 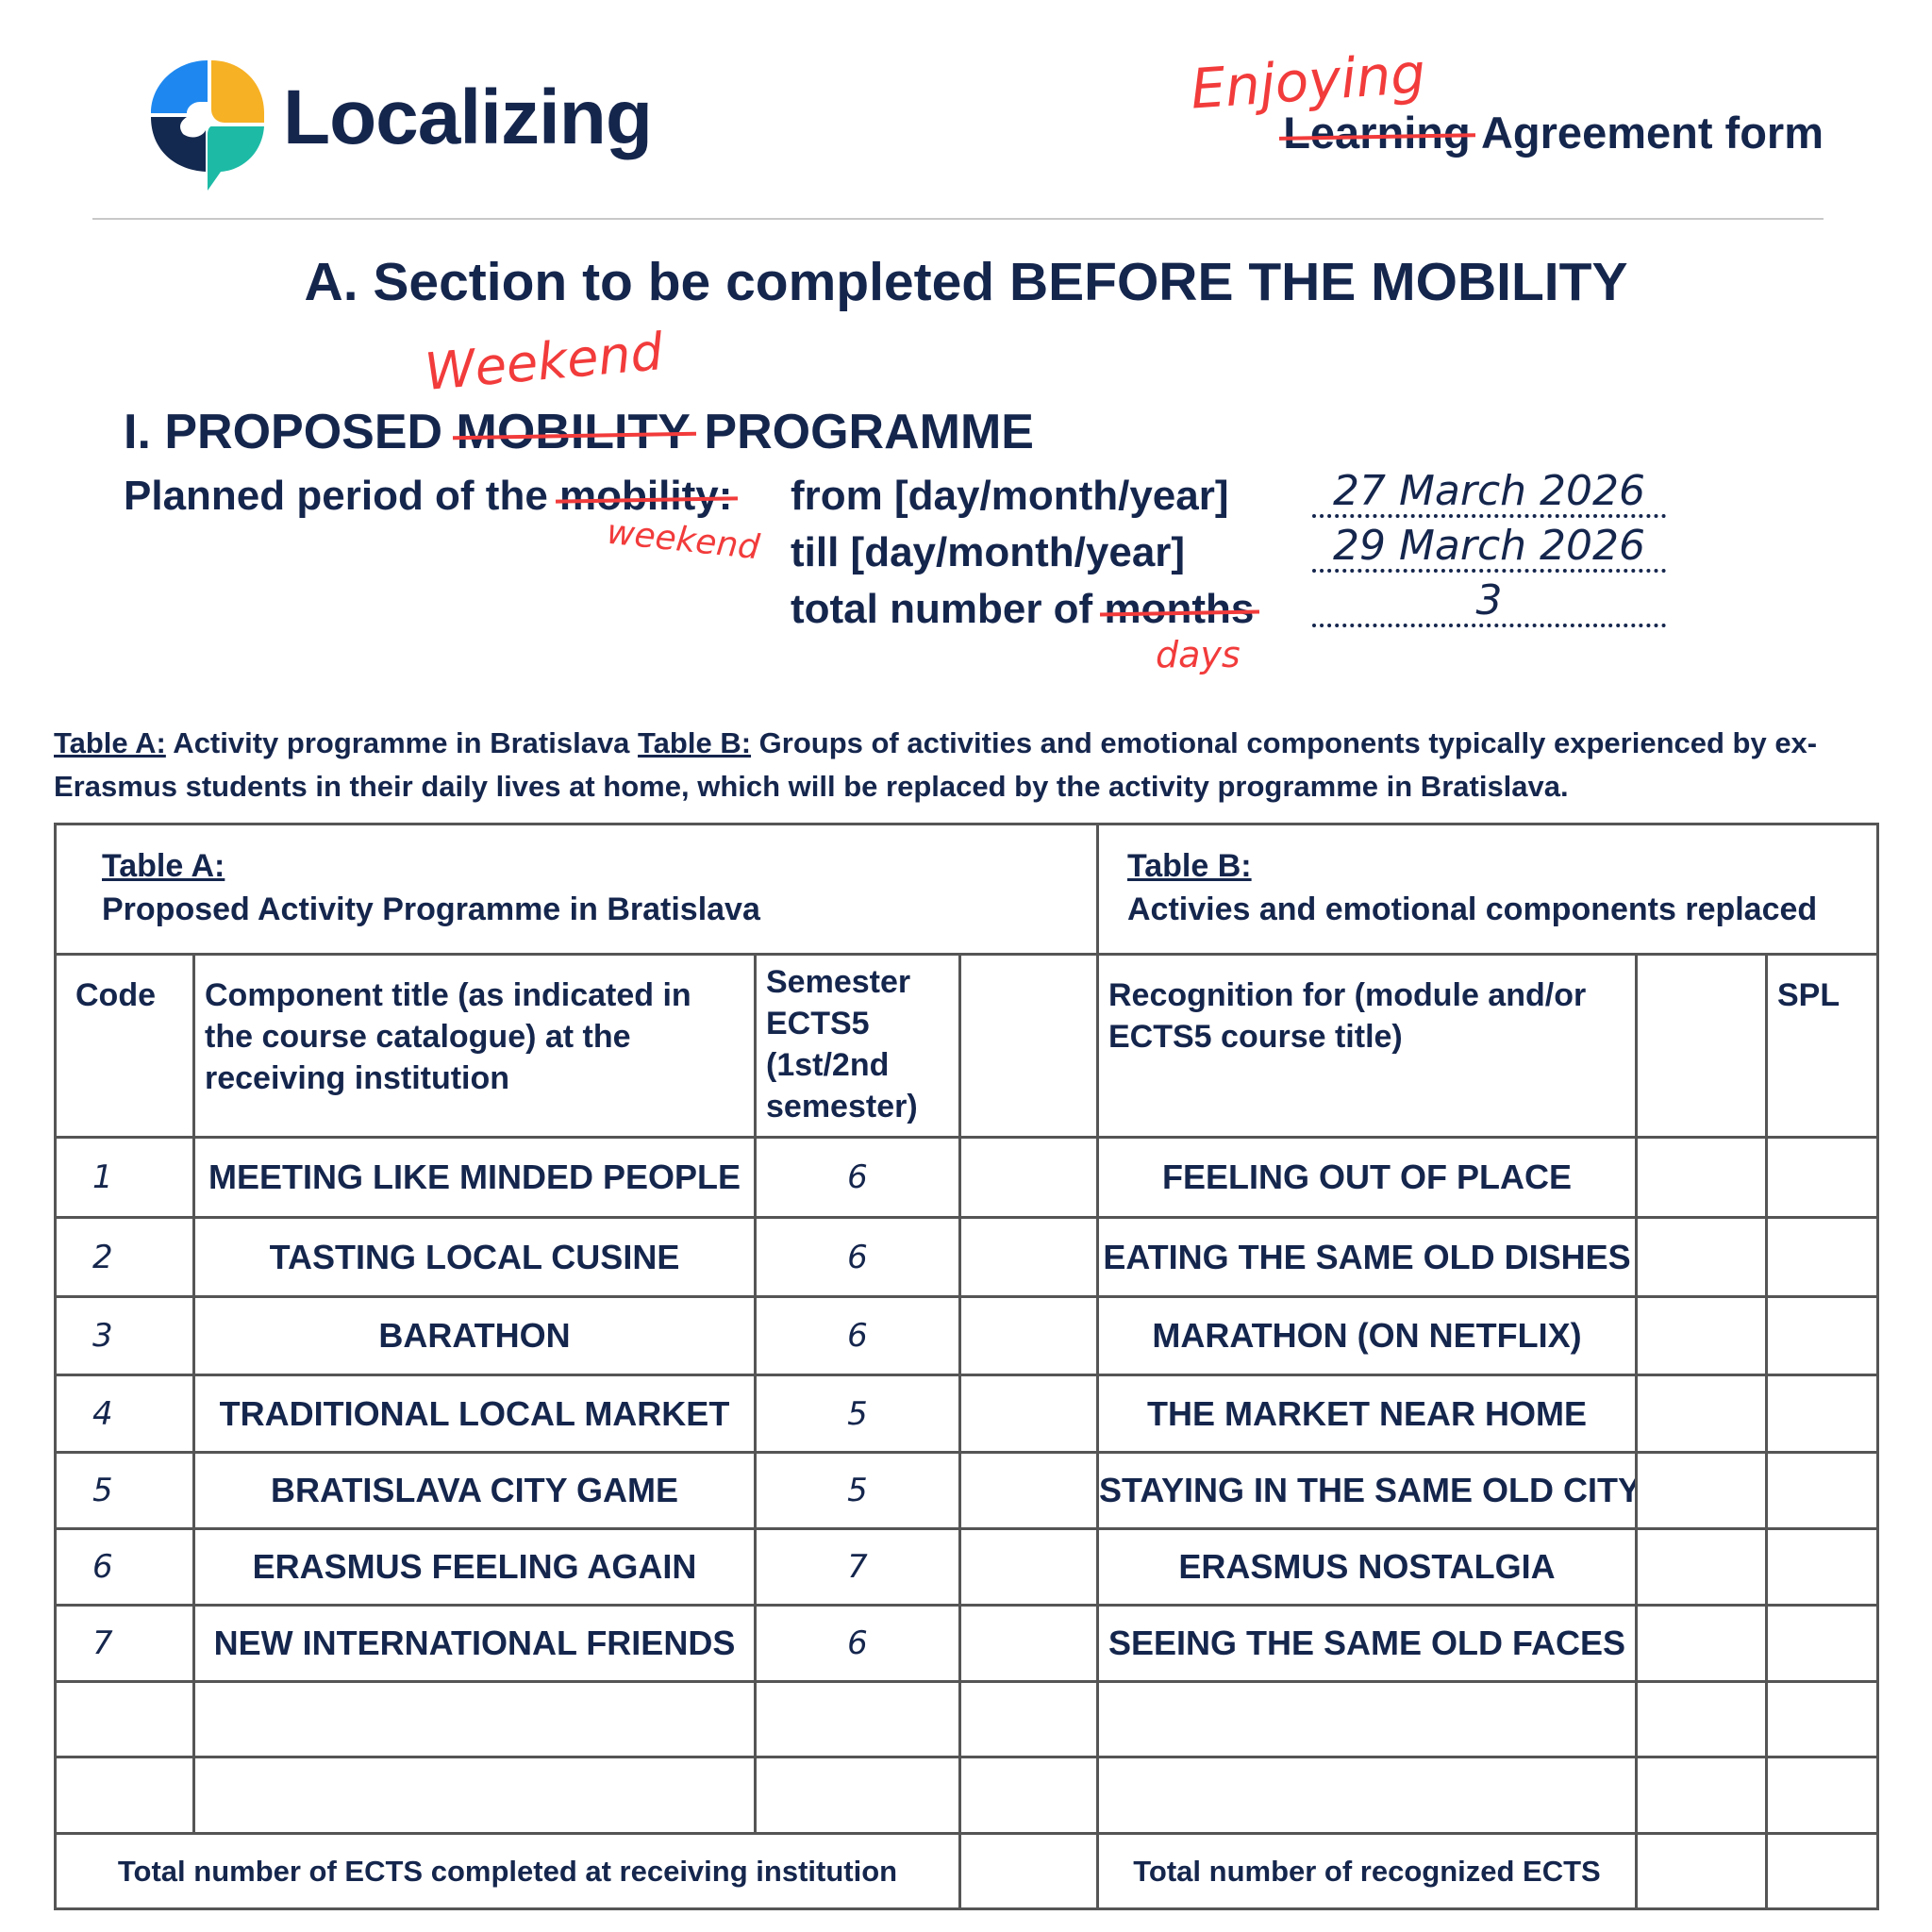 I want to click on table-b-title: Table B:, so click(x=1189, y=866).